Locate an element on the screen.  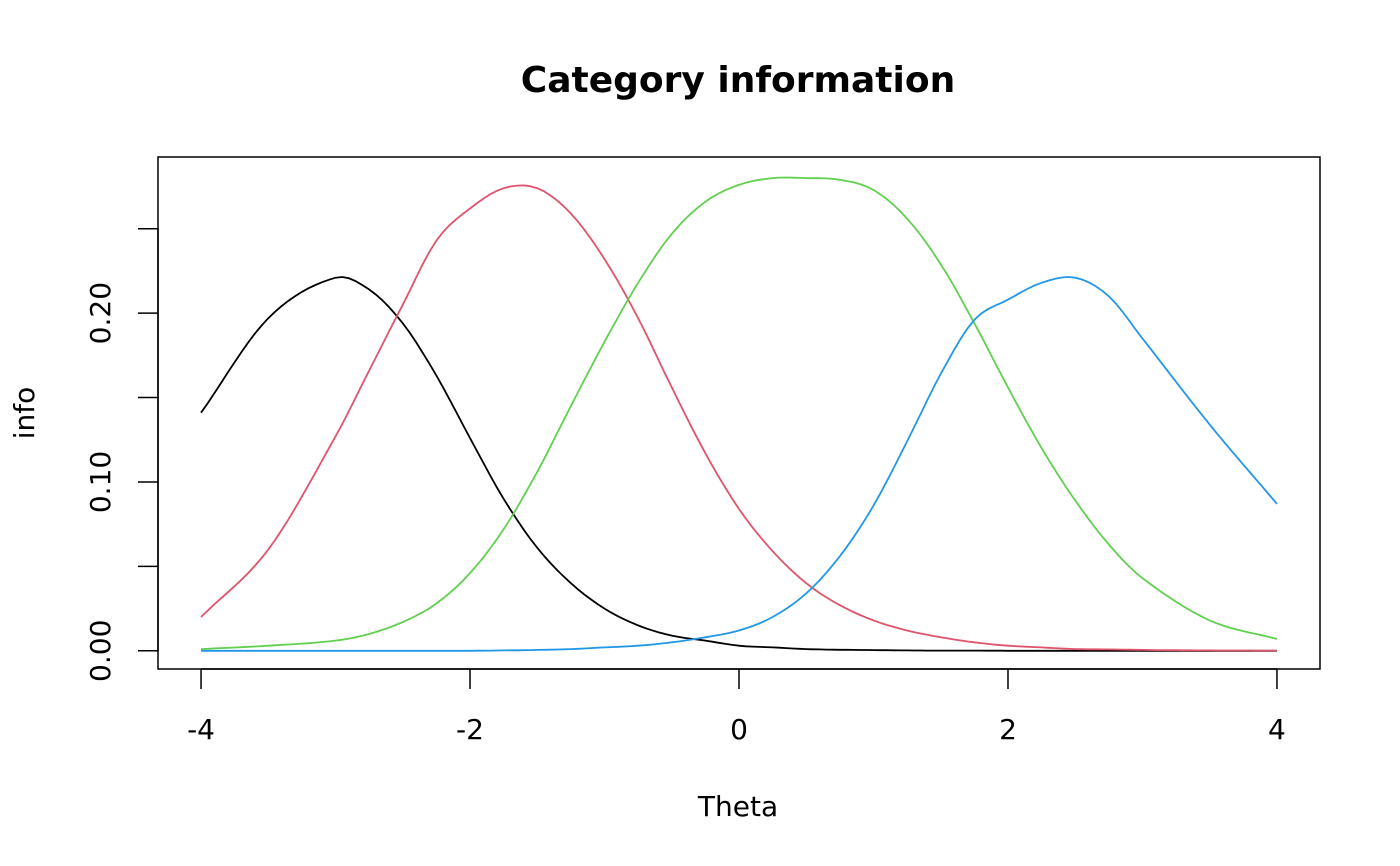
y-tick-label: 0.10 is located at coordinates (100, 482).